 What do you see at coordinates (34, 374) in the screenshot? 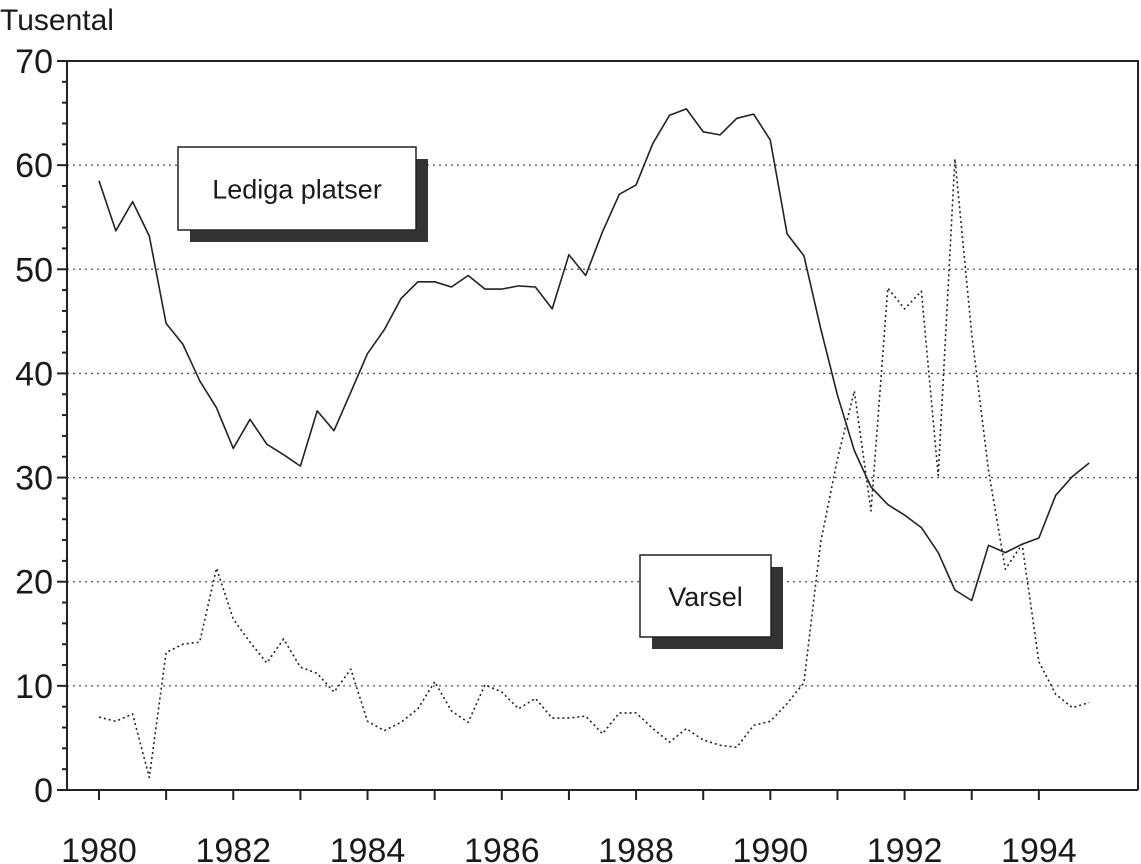
I see `y-tick-label-40: 40` at bounding box center [34, 374].